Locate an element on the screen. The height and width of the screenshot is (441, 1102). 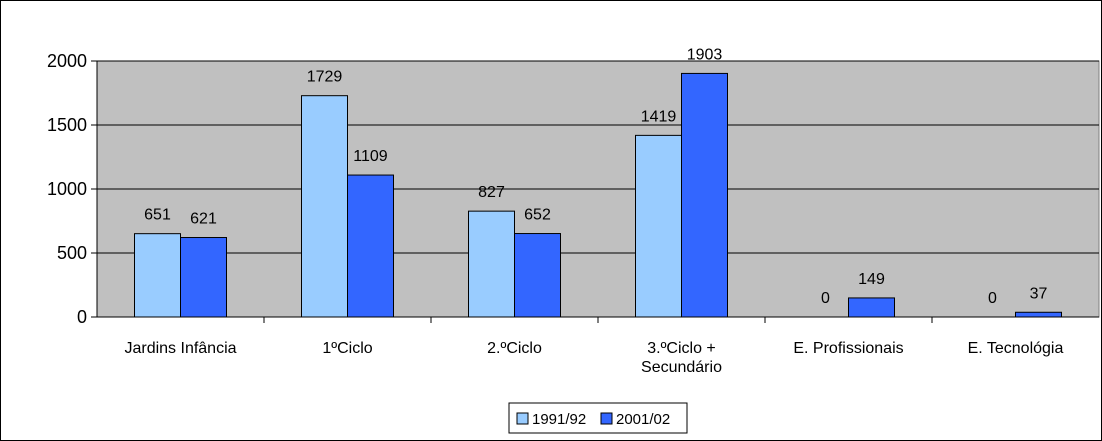
legend is located at coordinates (598, 418).